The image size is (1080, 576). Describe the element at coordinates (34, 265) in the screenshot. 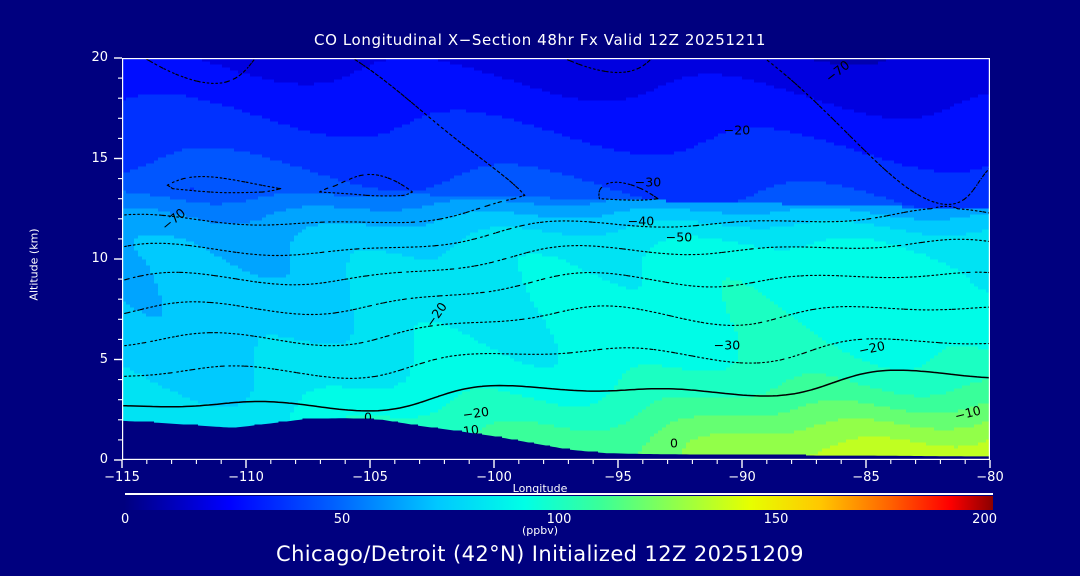

I see `y-axis-label: Altitude (km)` at that location.